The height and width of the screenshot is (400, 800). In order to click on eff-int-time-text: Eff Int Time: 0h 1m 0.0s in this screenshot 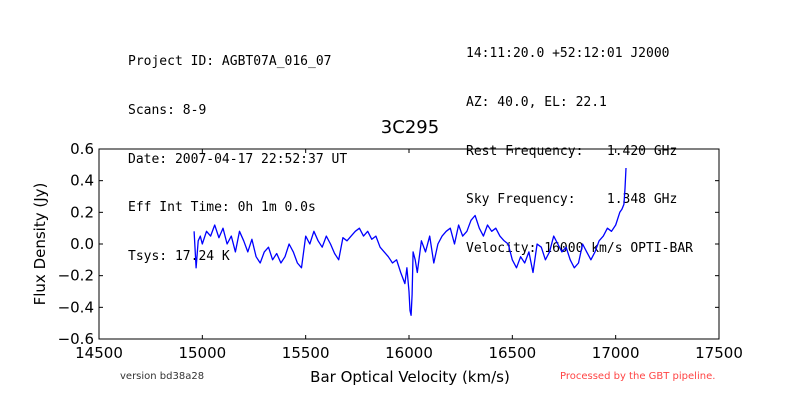, I will do `click(222, 208)`.